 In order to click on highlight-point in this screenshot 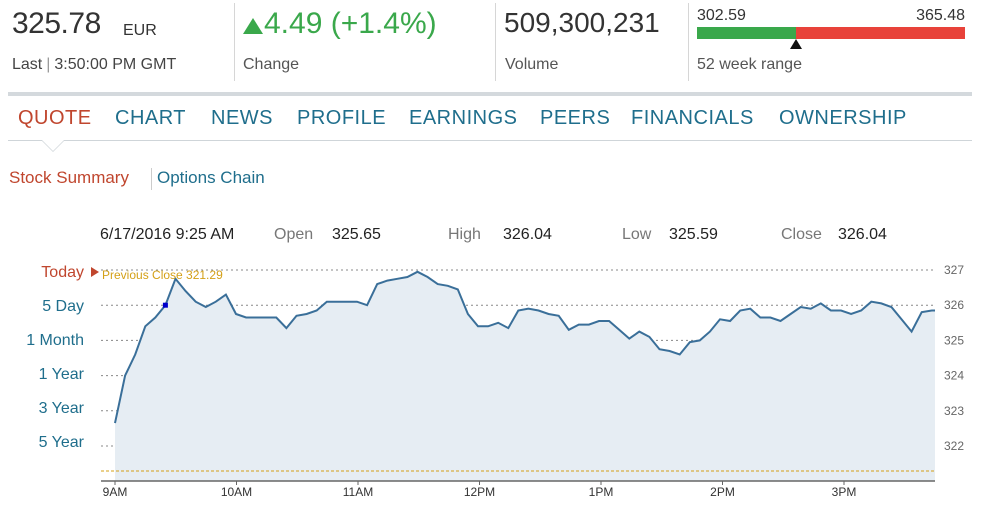, I will do `click(165, 305)`.